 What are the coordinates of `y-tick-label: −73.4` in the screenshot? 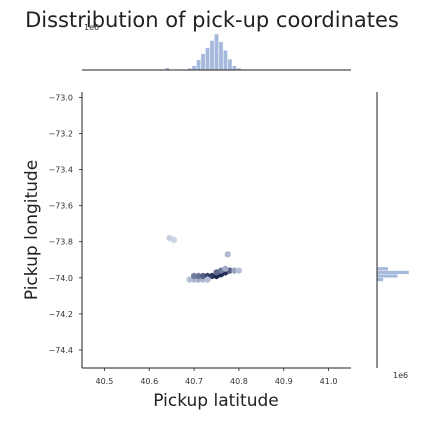 It's located at (60, 170).